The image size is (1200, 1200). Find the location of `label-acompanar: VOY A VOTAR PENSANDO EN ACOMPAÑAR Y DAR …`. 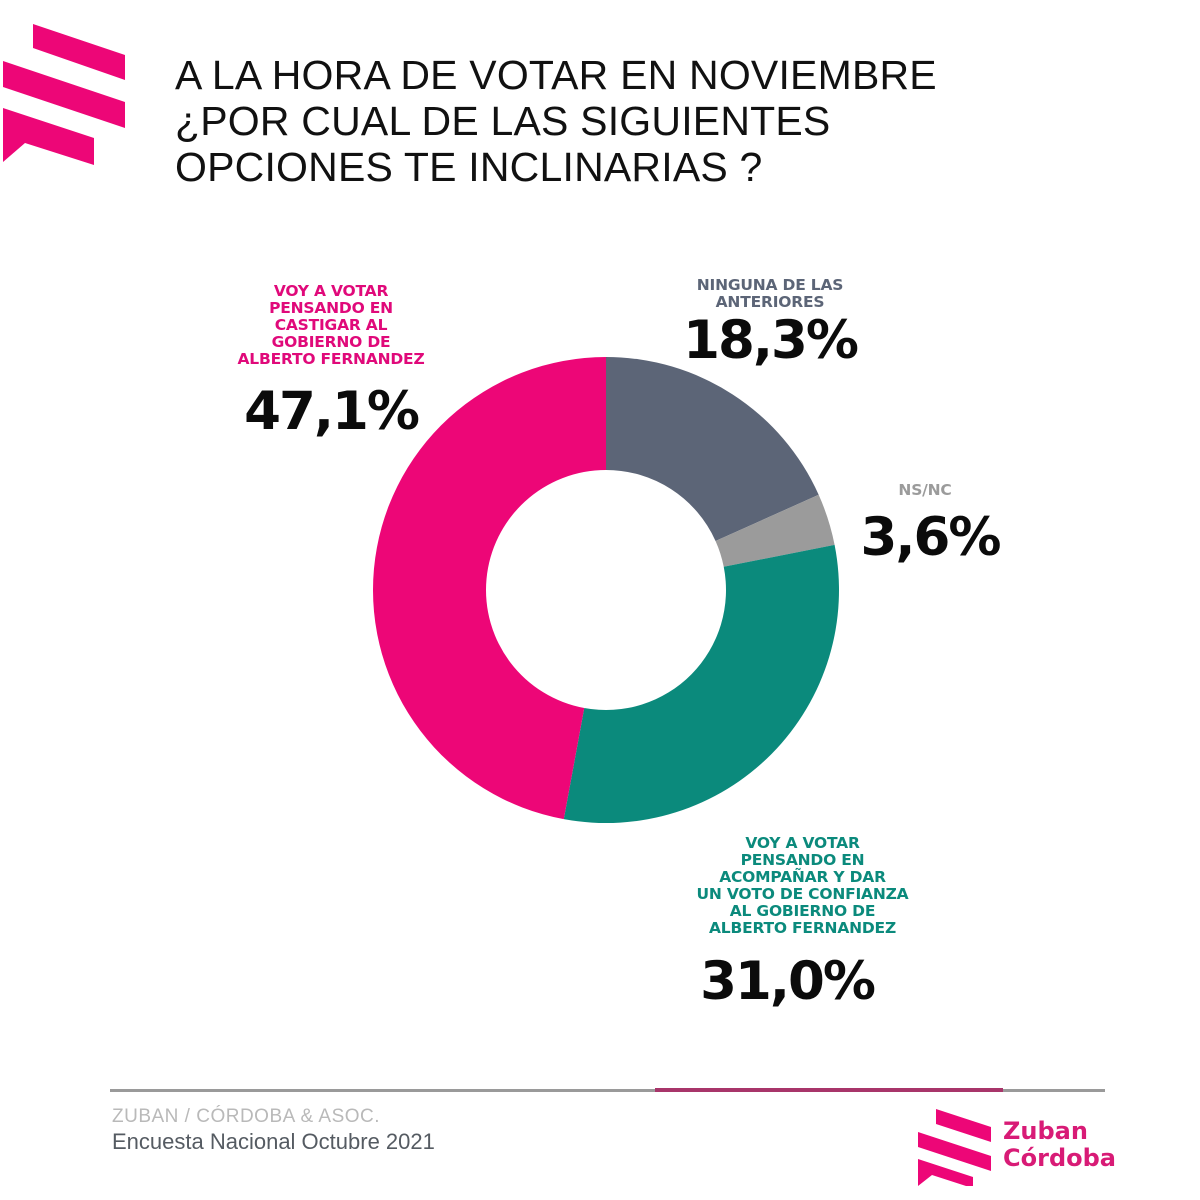

label-acompanar: VOY A VOTAR PENSANDO EN ACOMPAÑAR Y DAR … is located at coordinates (802, 886).